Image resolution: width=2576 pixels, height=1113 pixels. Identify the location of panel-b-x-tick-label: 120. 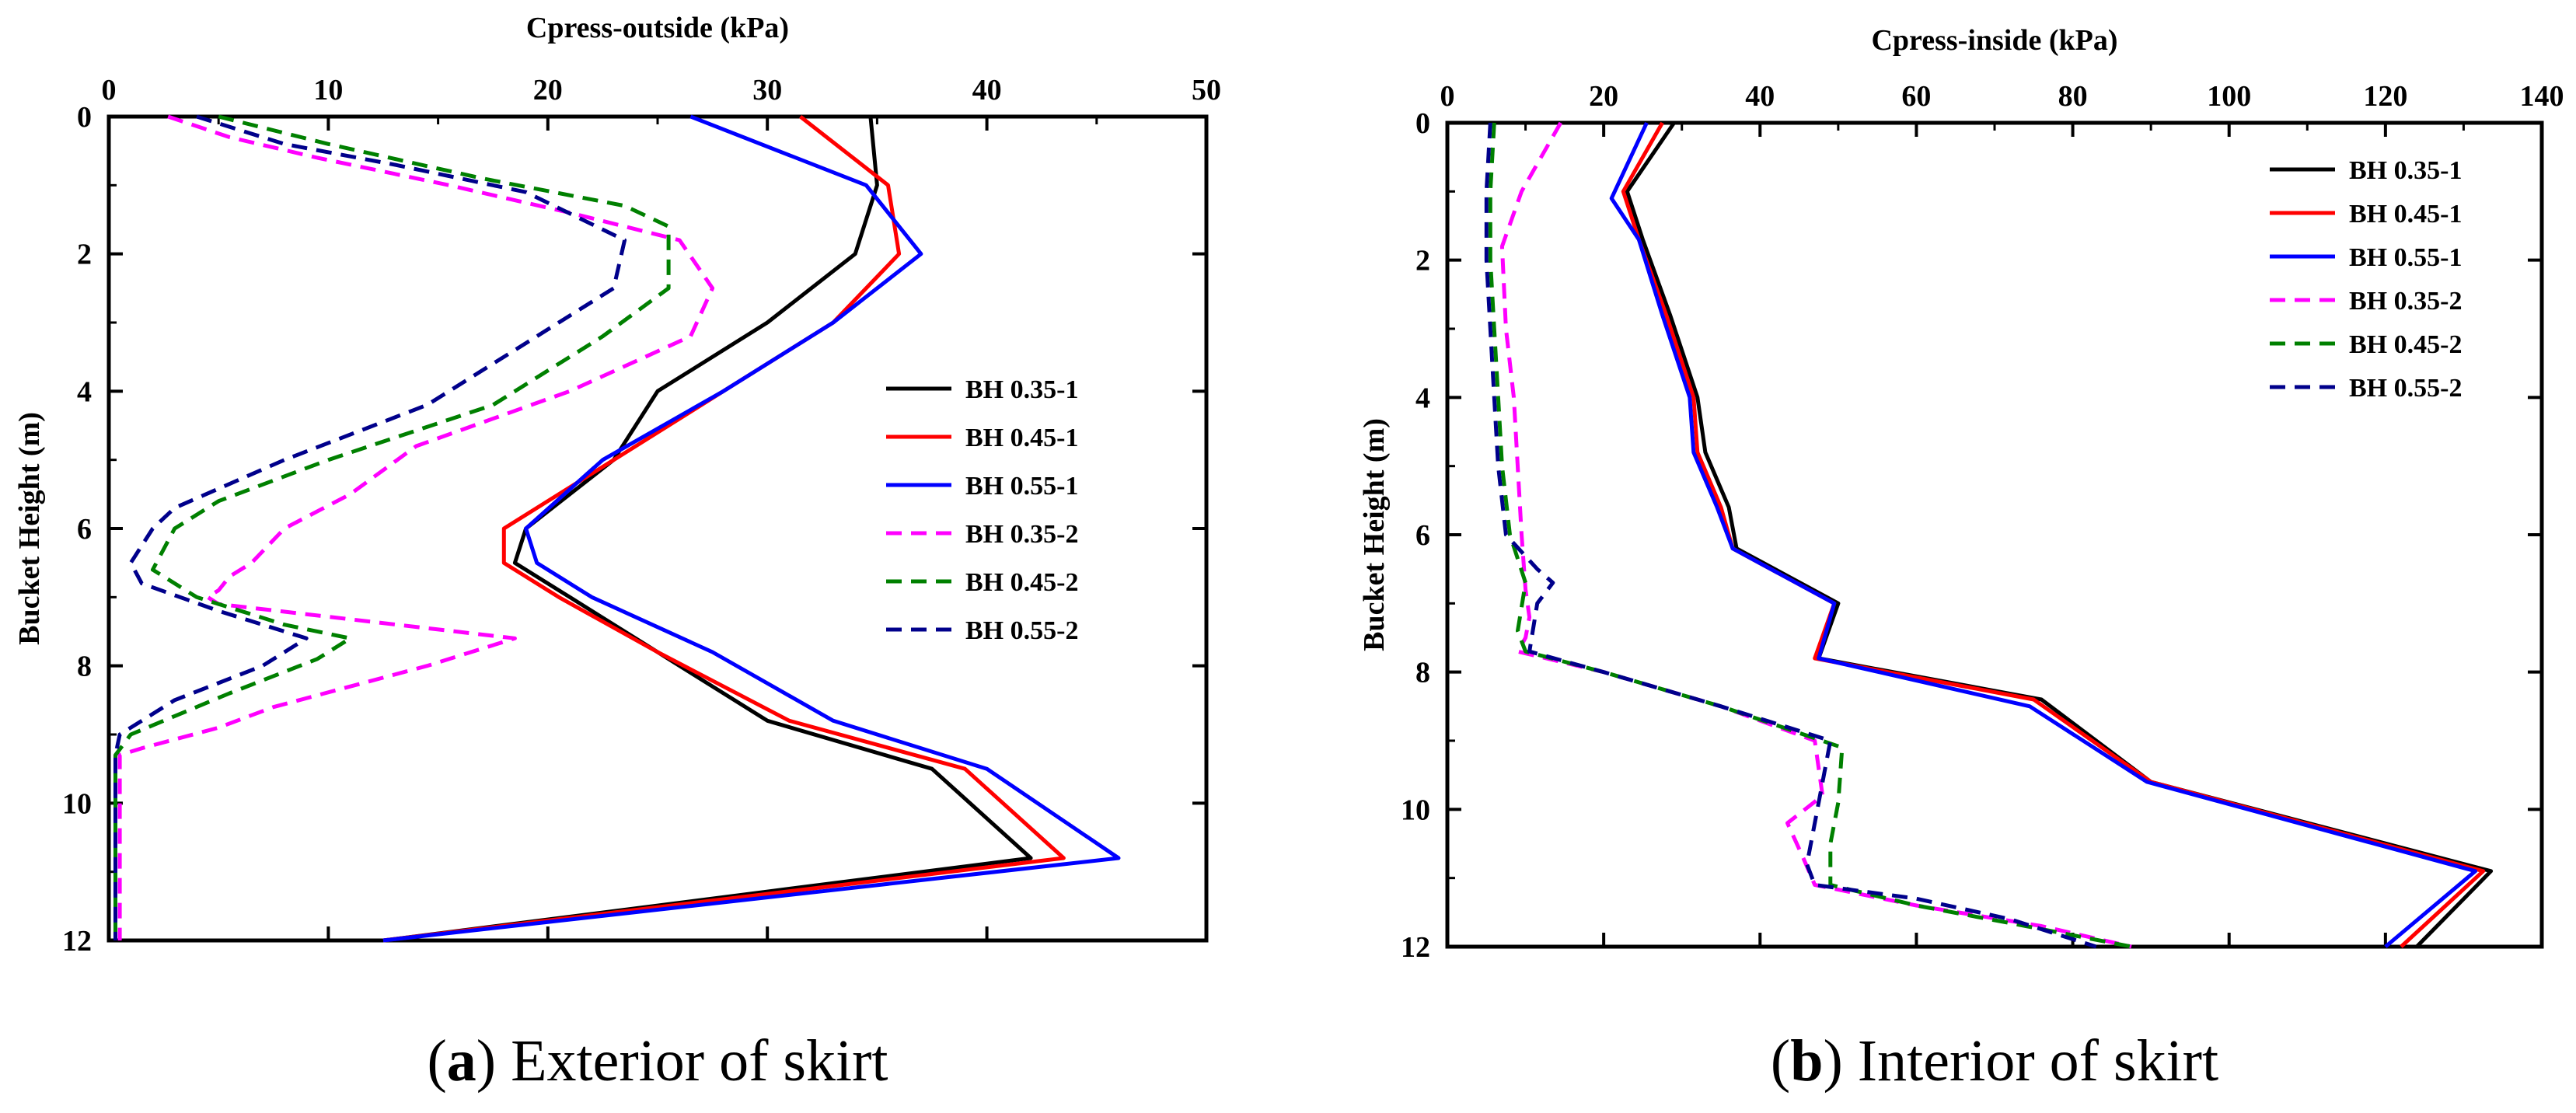
(2385, 96).